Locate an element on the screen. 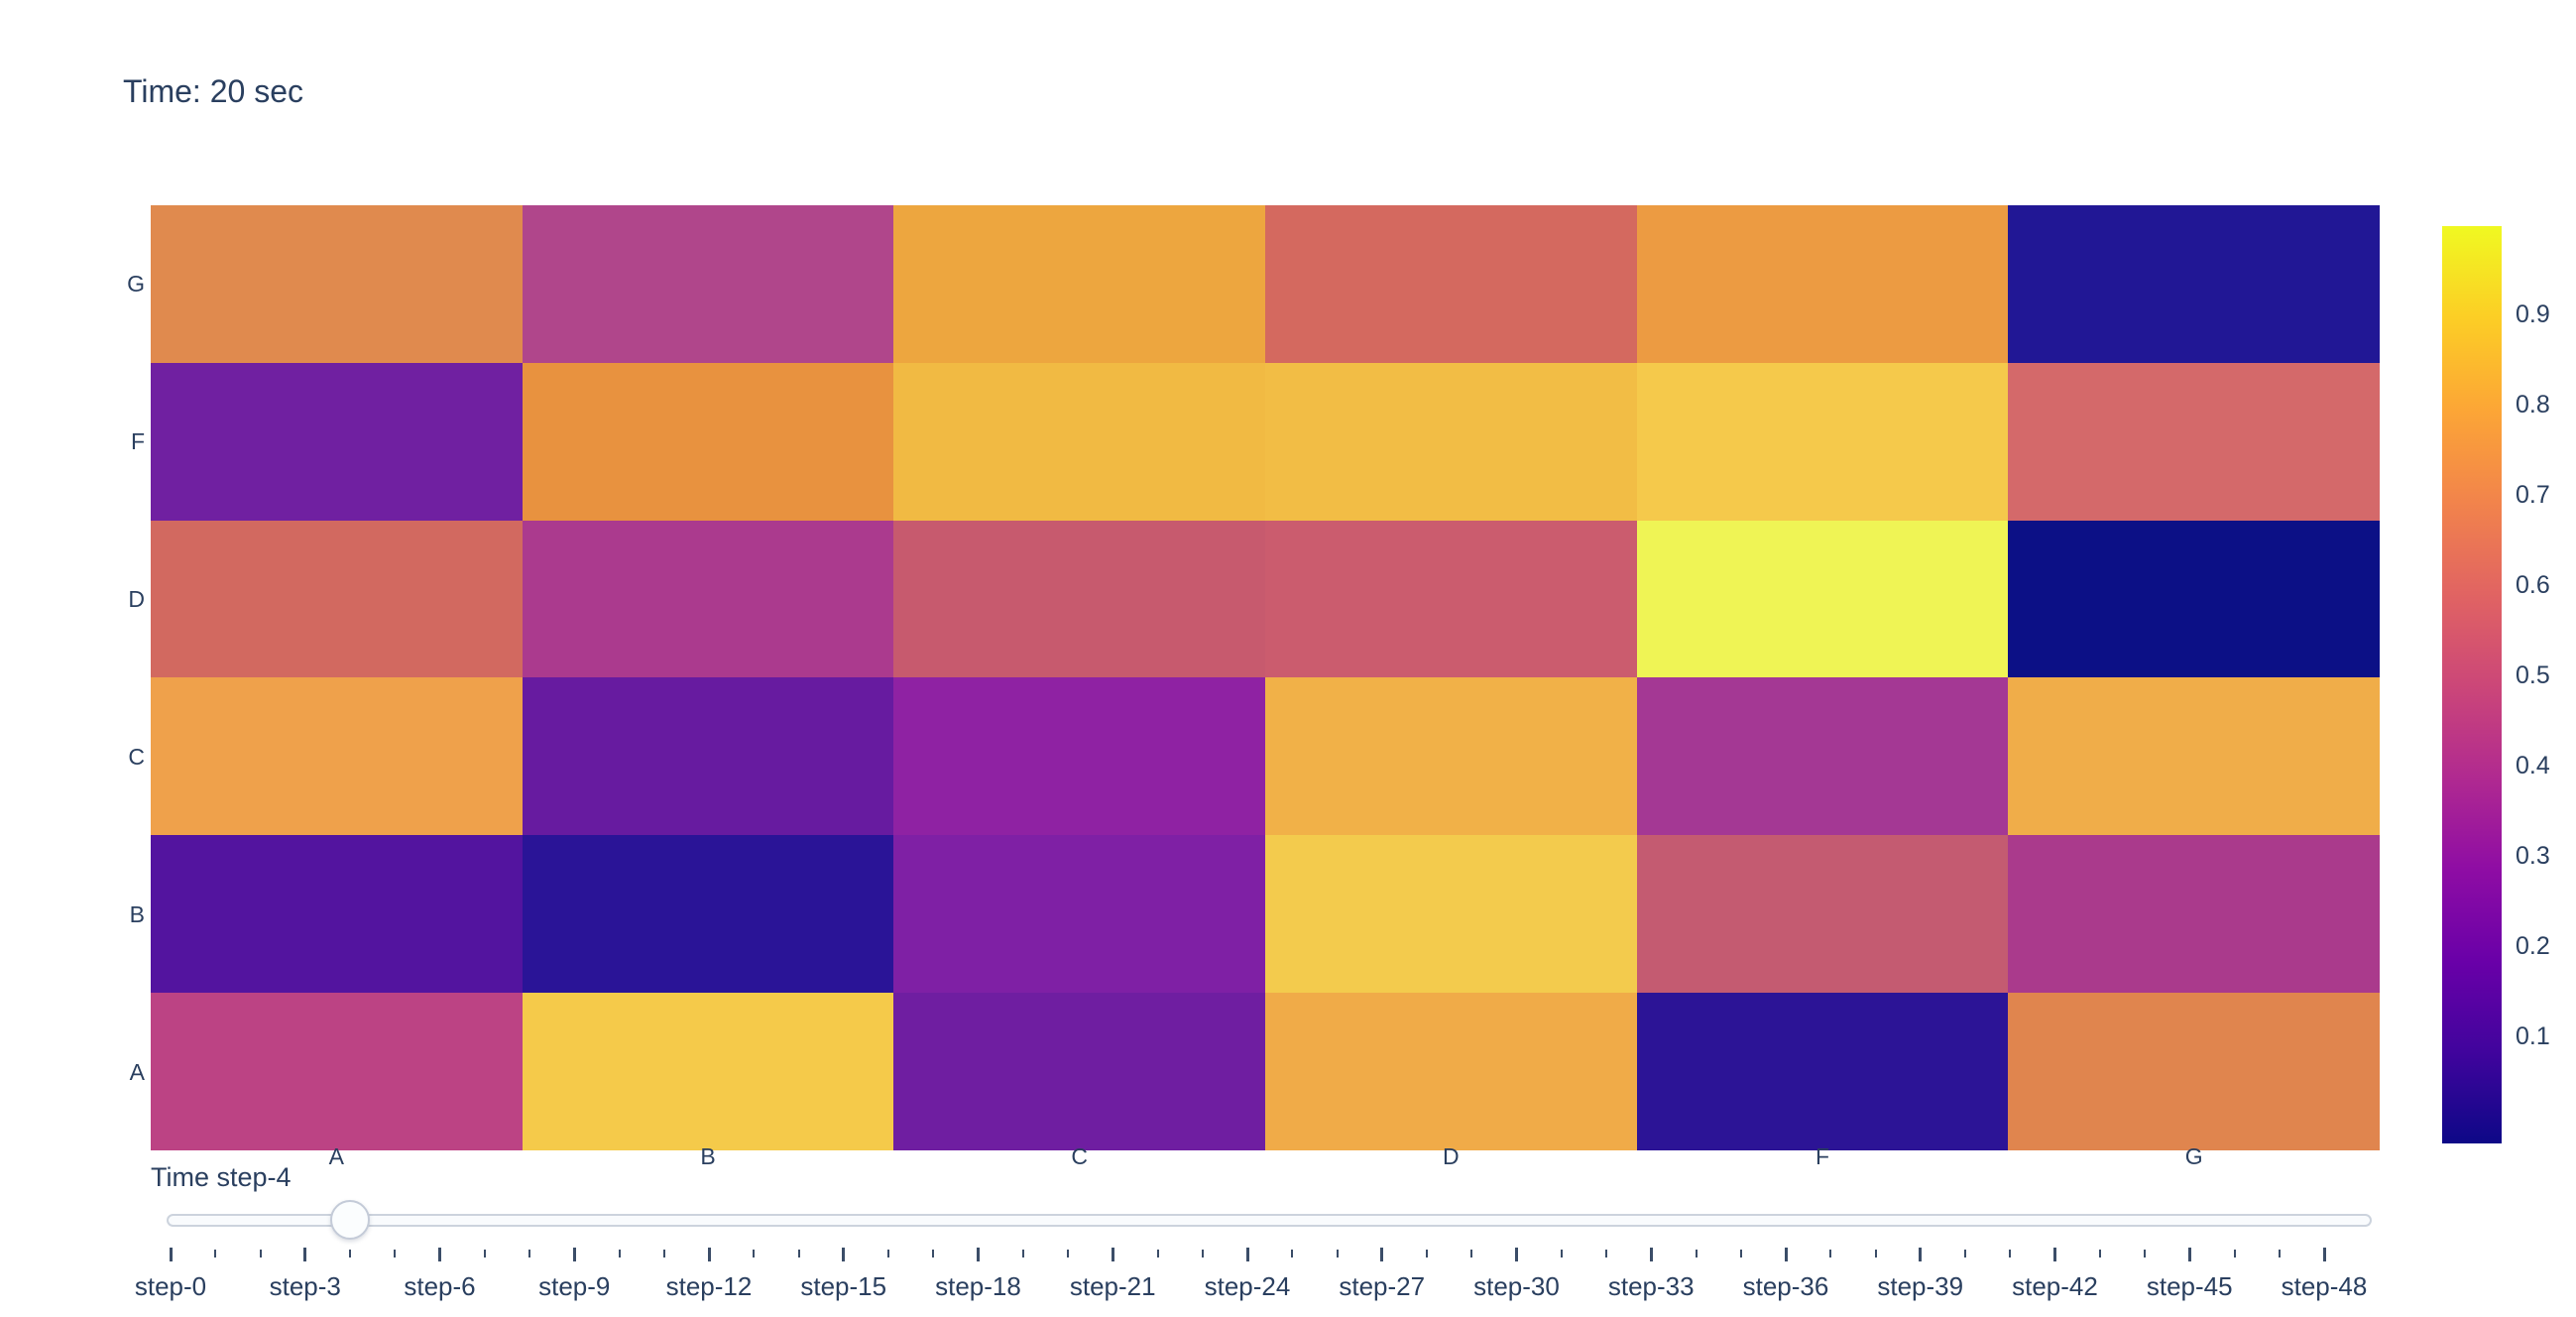 This screenshot has width=2576, height=1317. colorbar-tick-label: 0.8 is located at coordinates (2533, 404).